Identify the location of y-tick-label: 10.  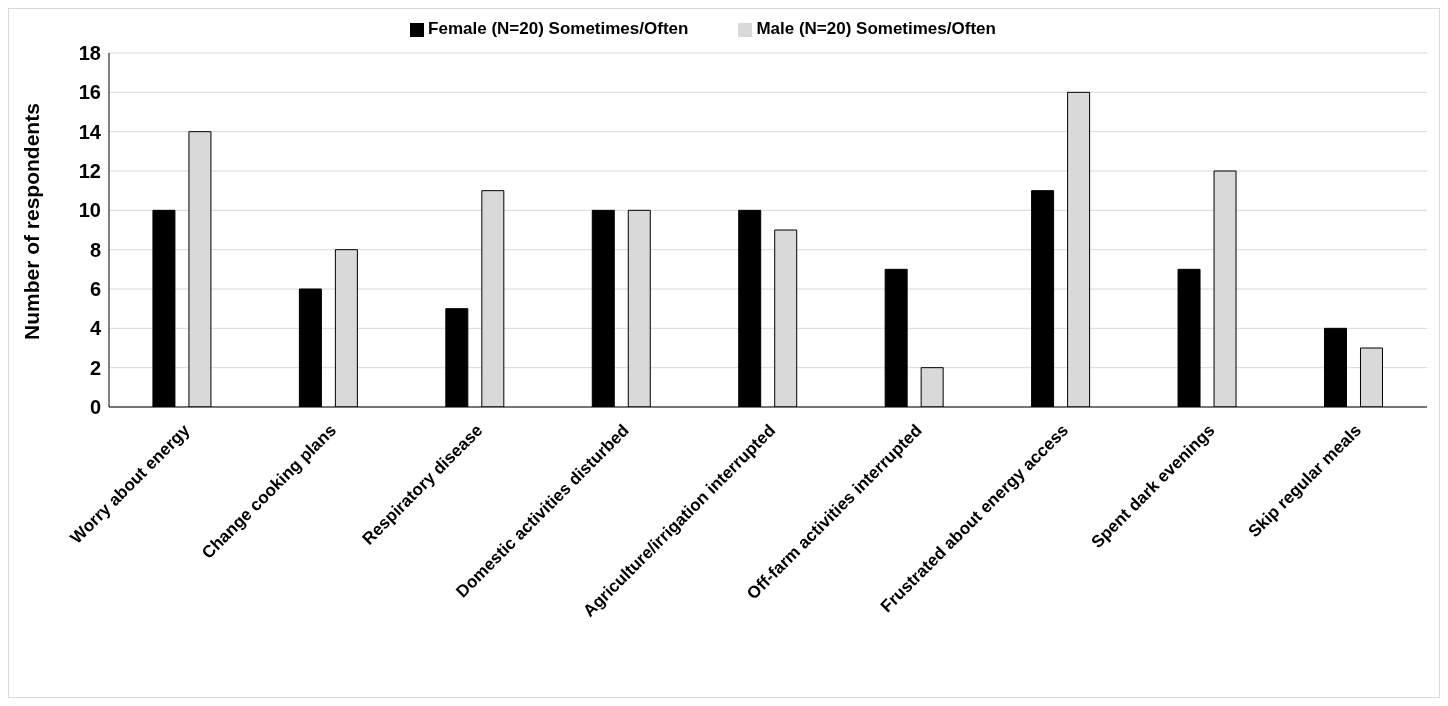
(89, 210).